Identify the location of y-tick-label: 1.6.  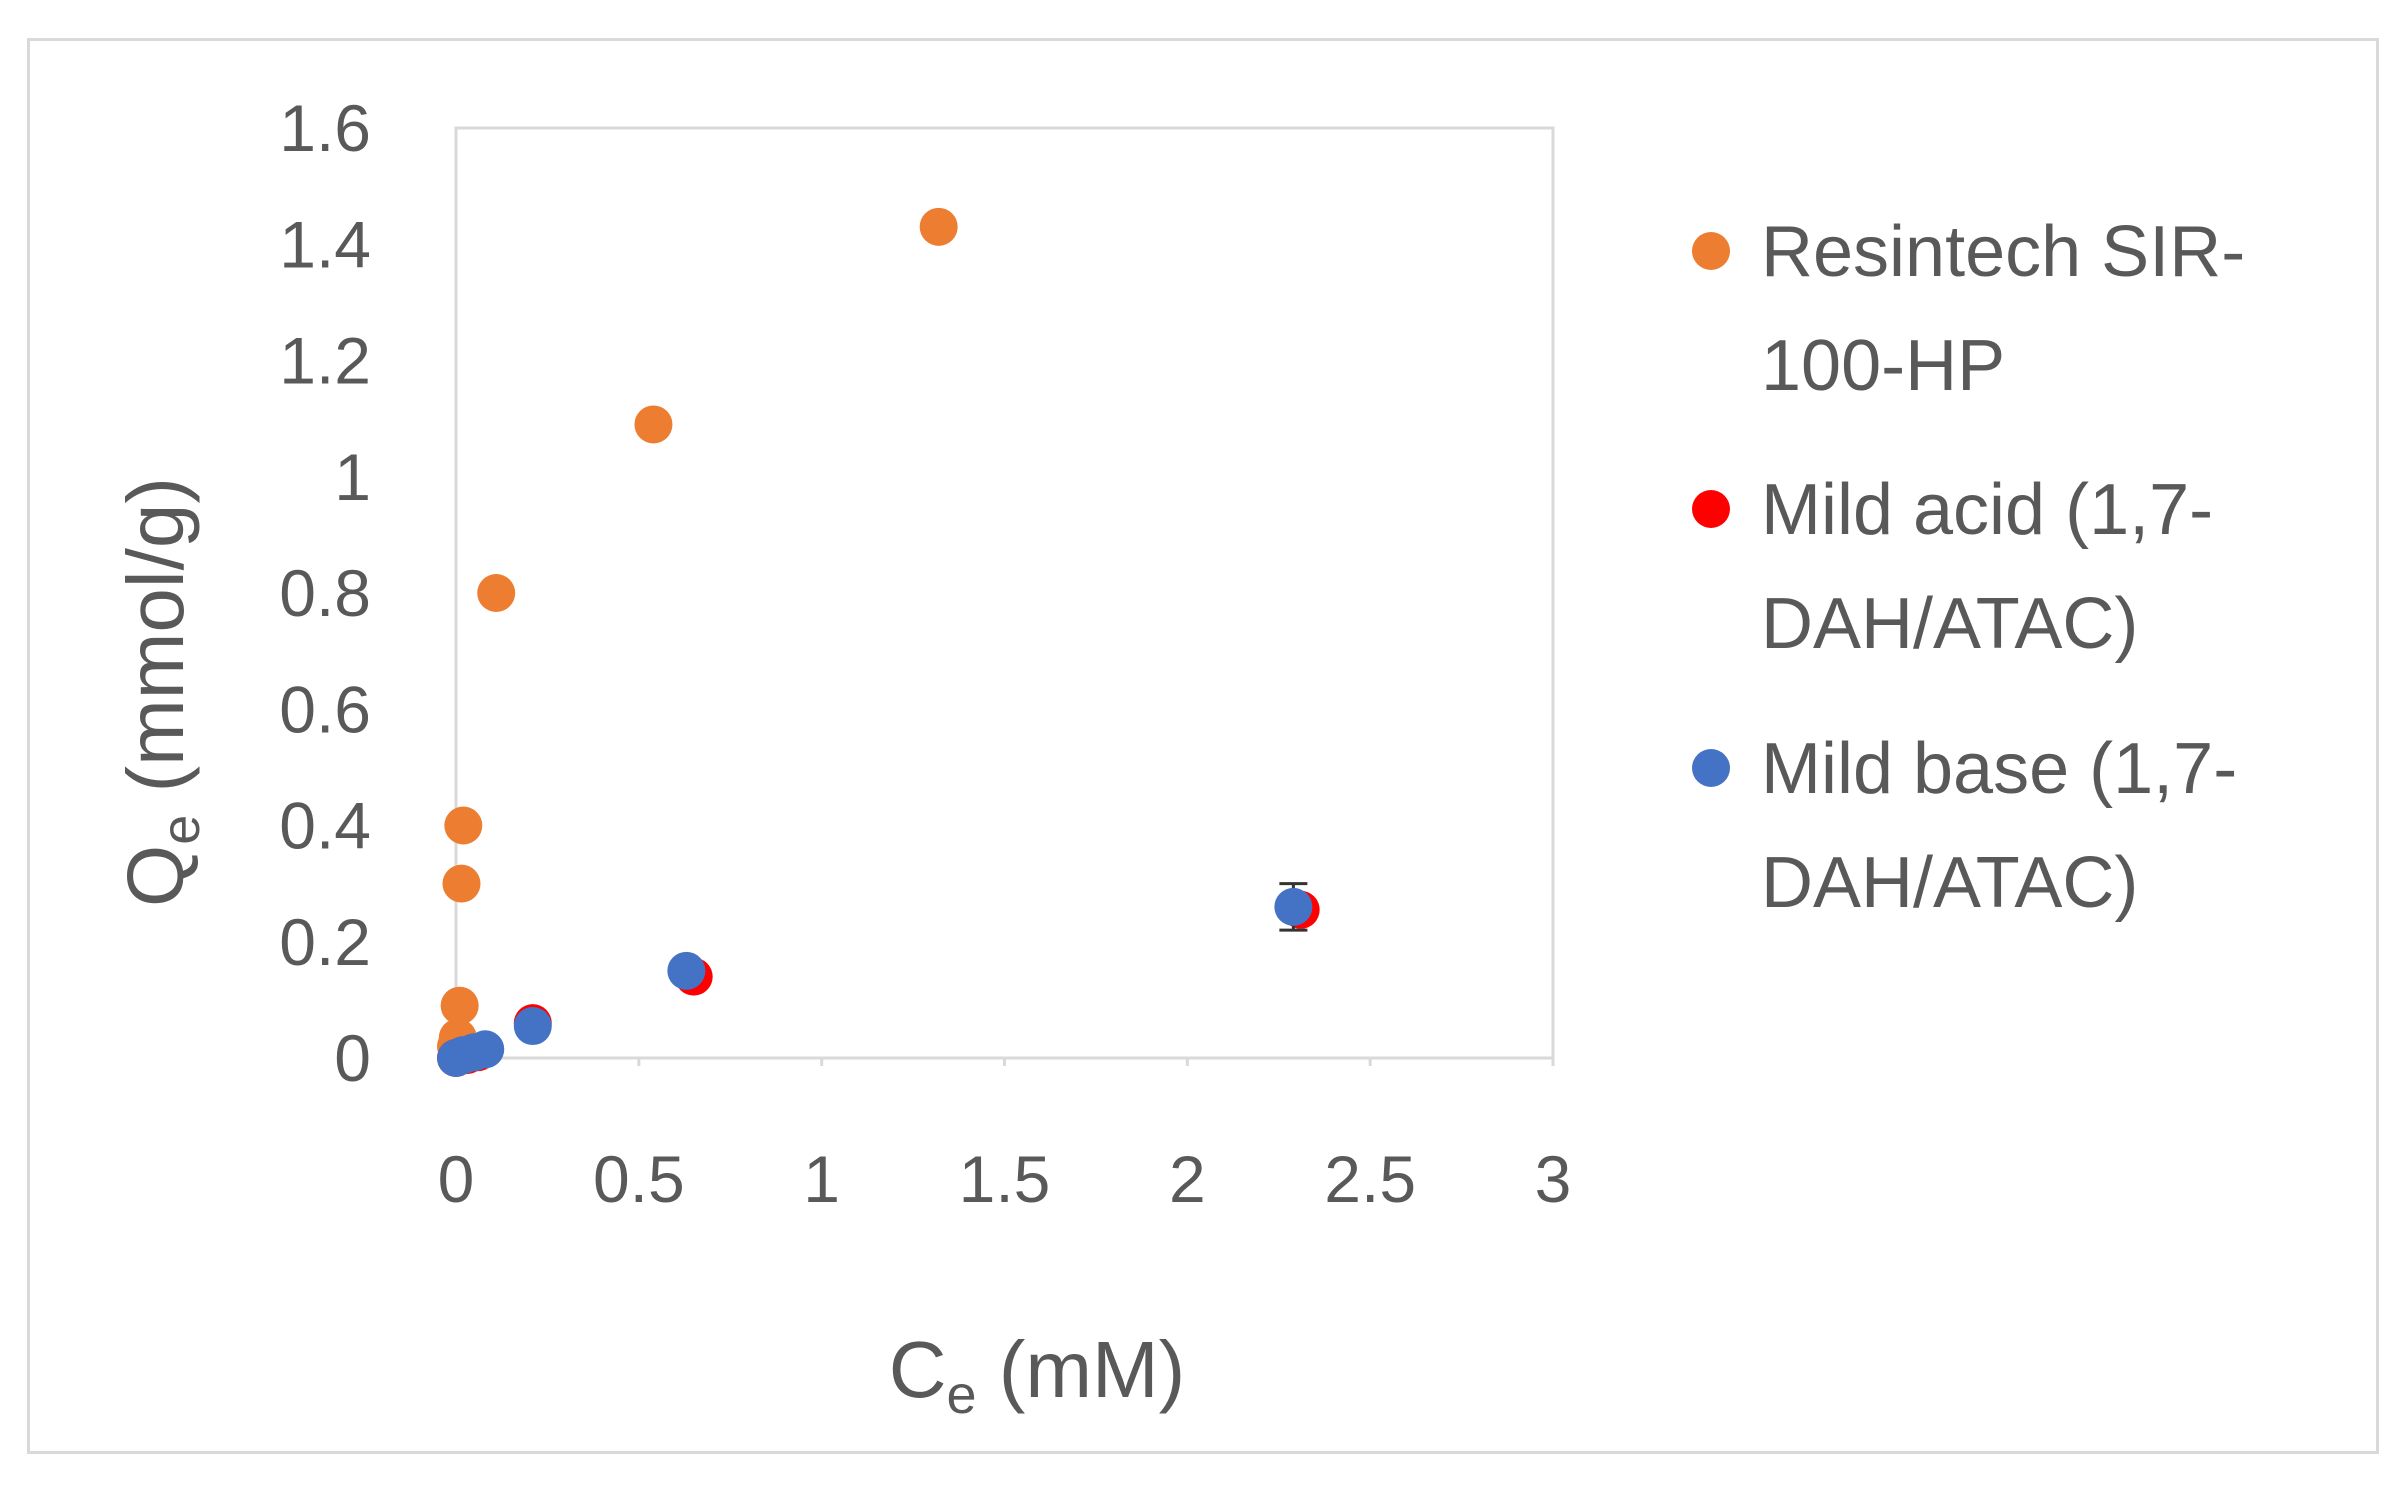
(325, 128).